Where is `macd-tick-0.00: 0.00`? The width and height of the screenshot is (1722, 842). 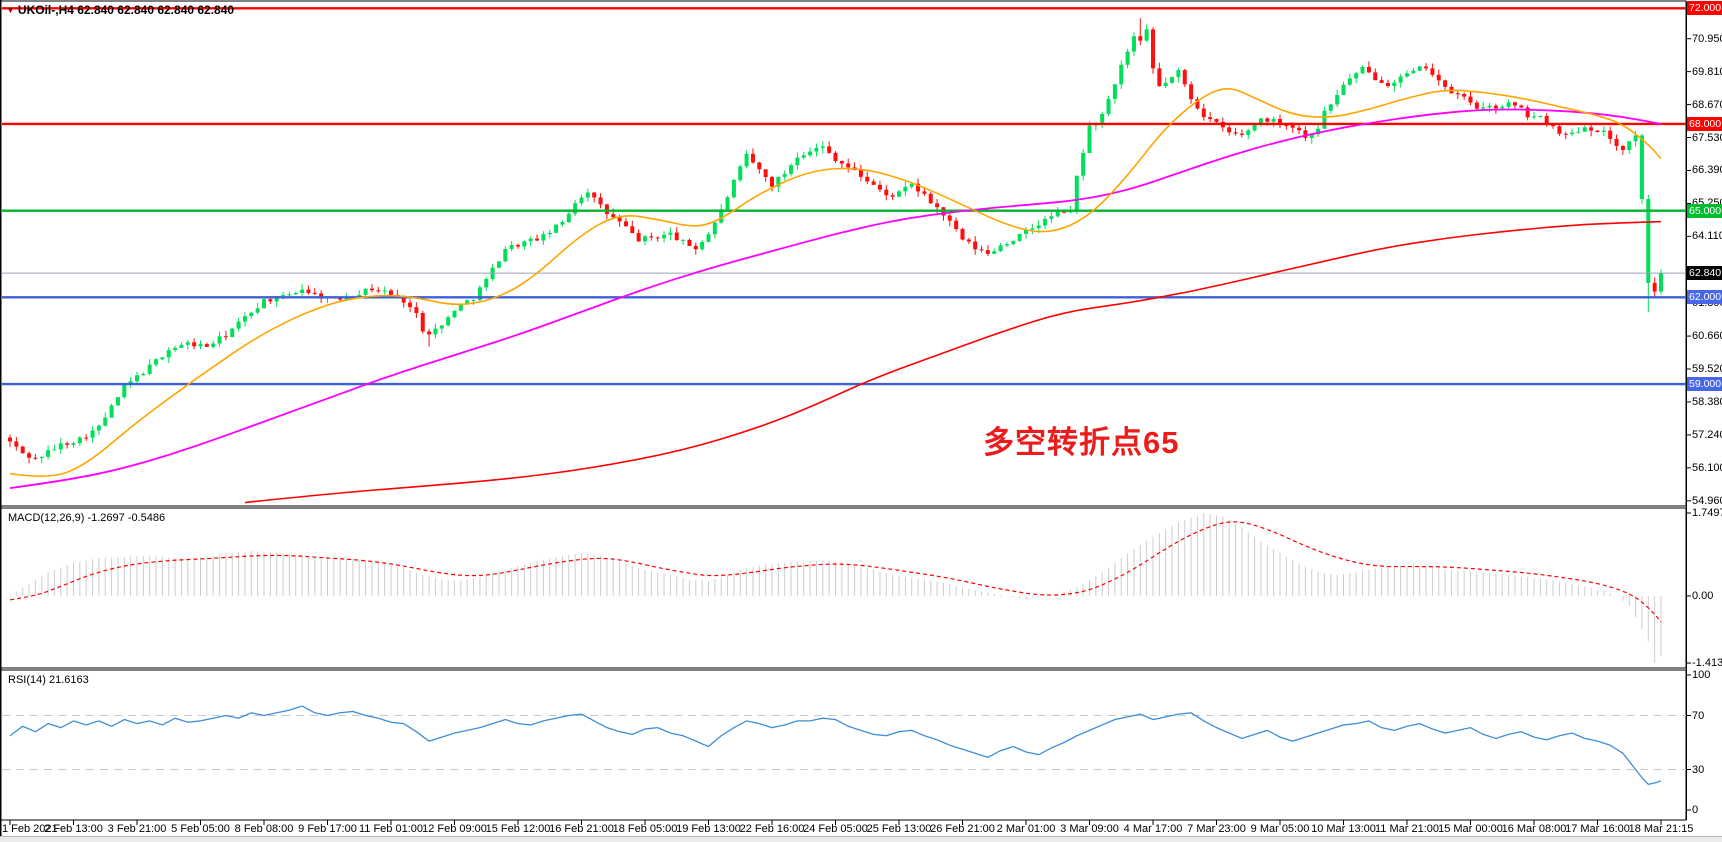 macd-tick-0.00: 0.00 is located at coordinates (1703, 596).